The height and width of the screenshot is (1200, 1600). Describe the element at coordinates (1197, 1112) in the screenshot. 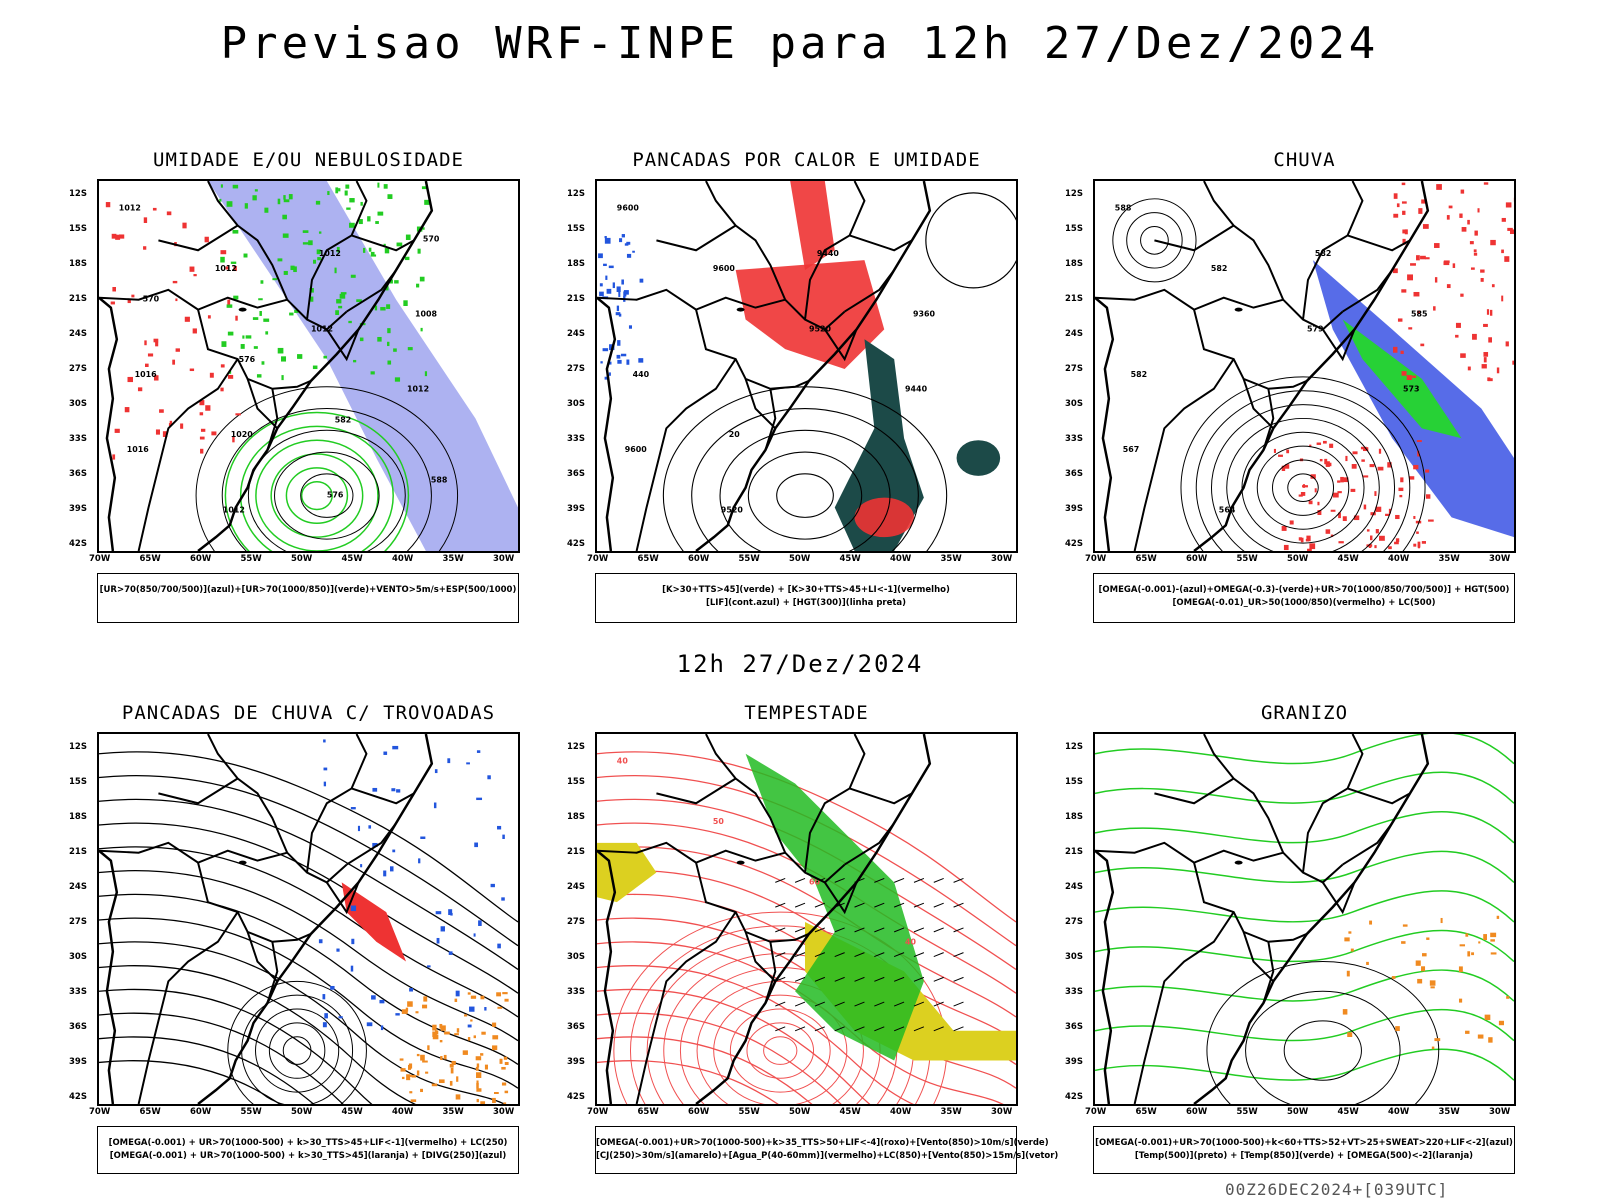

I see `longitude-tick: 60W` at that location.